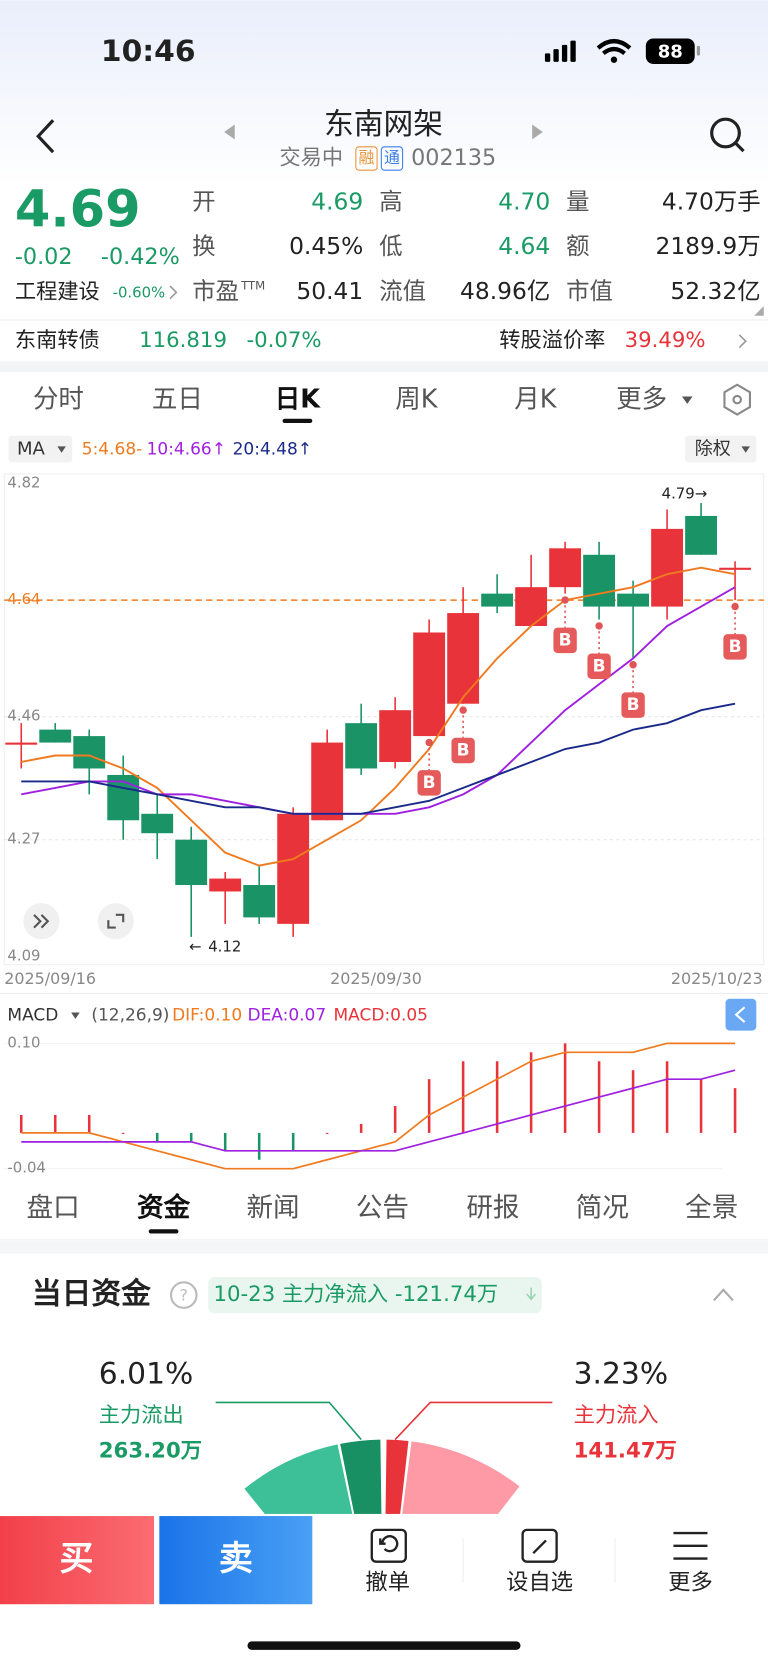 The width and height of the screenshot is (768, 1665). Describe the element at coordinates (378, 1110) in the screenshot. I see `macd-line` at that location.